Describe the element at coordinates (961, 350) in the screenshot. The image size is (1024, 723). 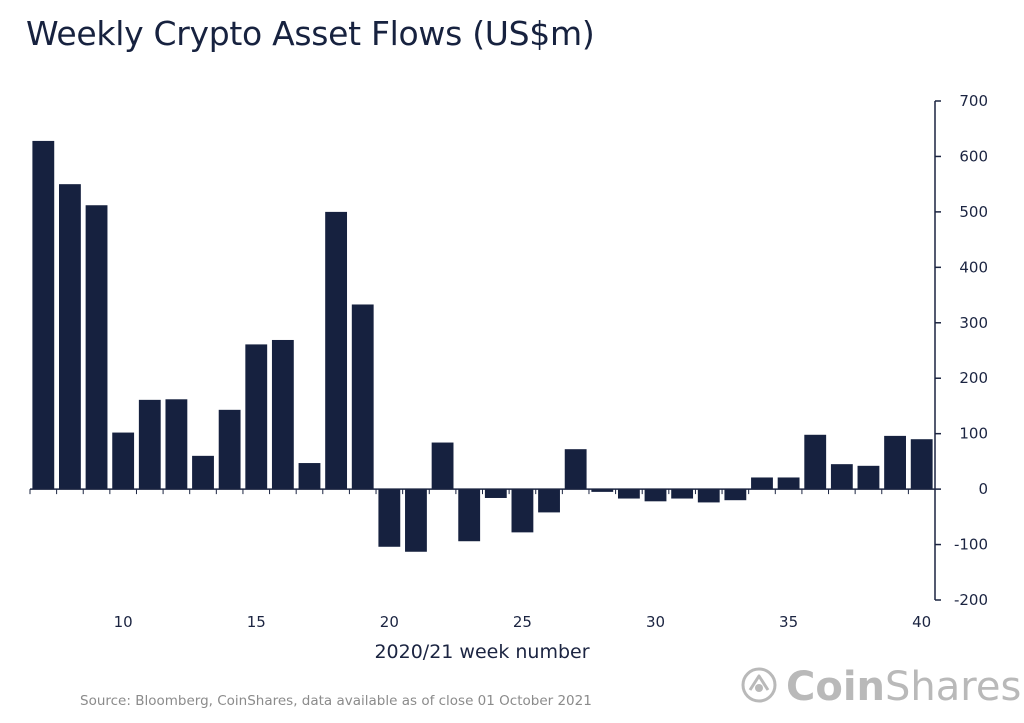
I see `y-axis: 700 600 500 400 300 200 100 0 -100 -200` at that location.